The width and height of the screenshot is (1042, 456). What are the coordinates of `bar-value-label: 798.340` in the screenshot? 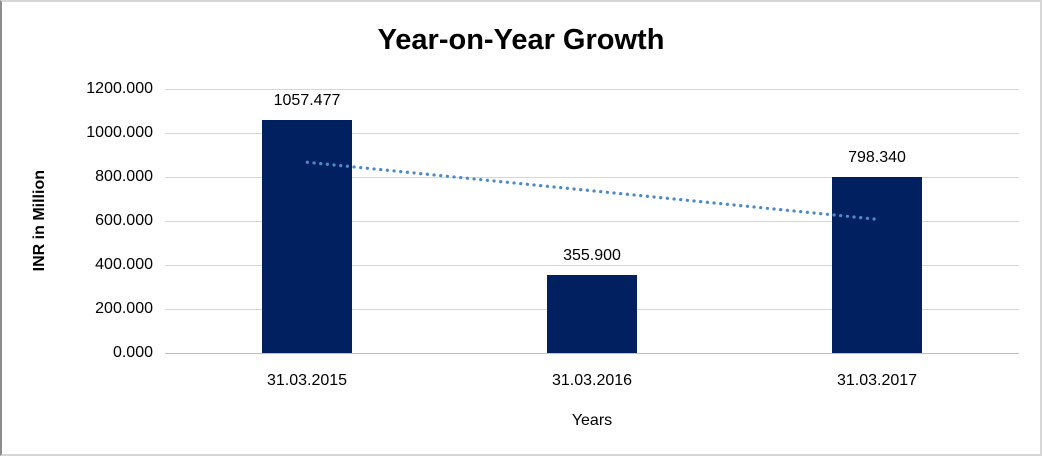 It's located at (877, 157).